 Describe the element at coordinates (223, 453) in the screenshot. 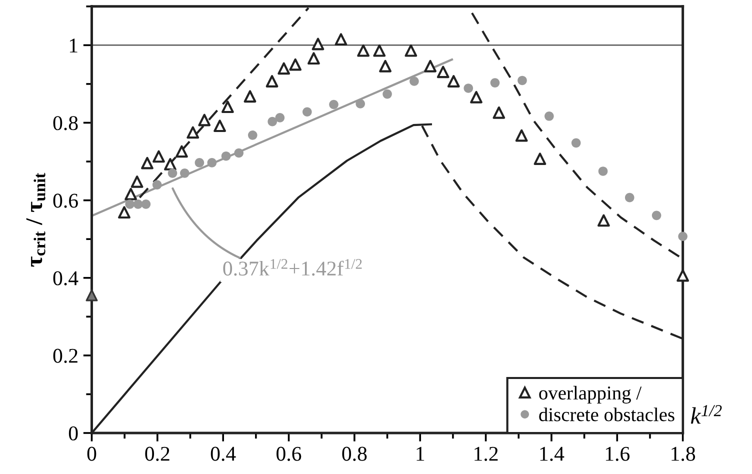

I see `x-tick-label: 0.4` at that location.